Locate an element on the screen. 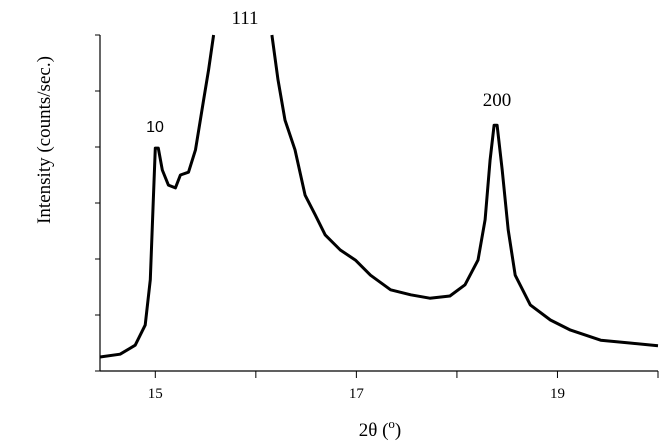  x-tick-label: 17 is located at coordinates (357, 394).